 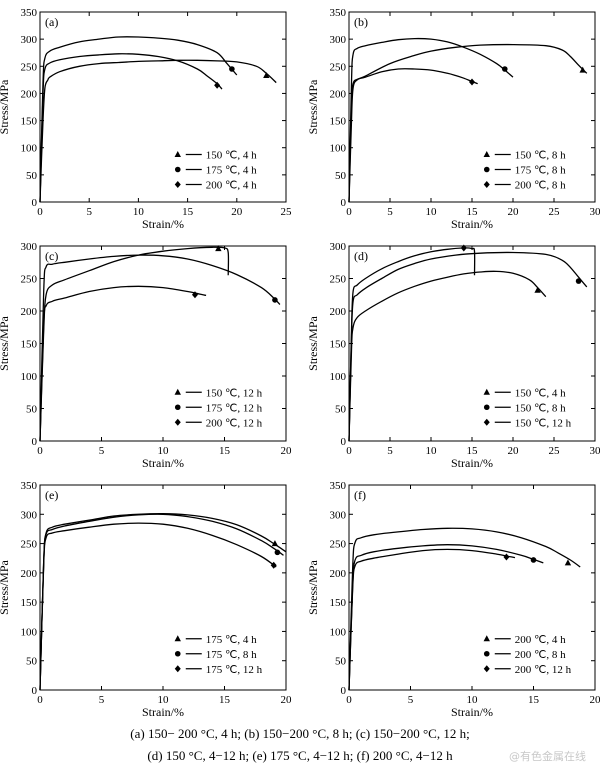 I want to click on panel-label: (f), so click(x=360, y=495).